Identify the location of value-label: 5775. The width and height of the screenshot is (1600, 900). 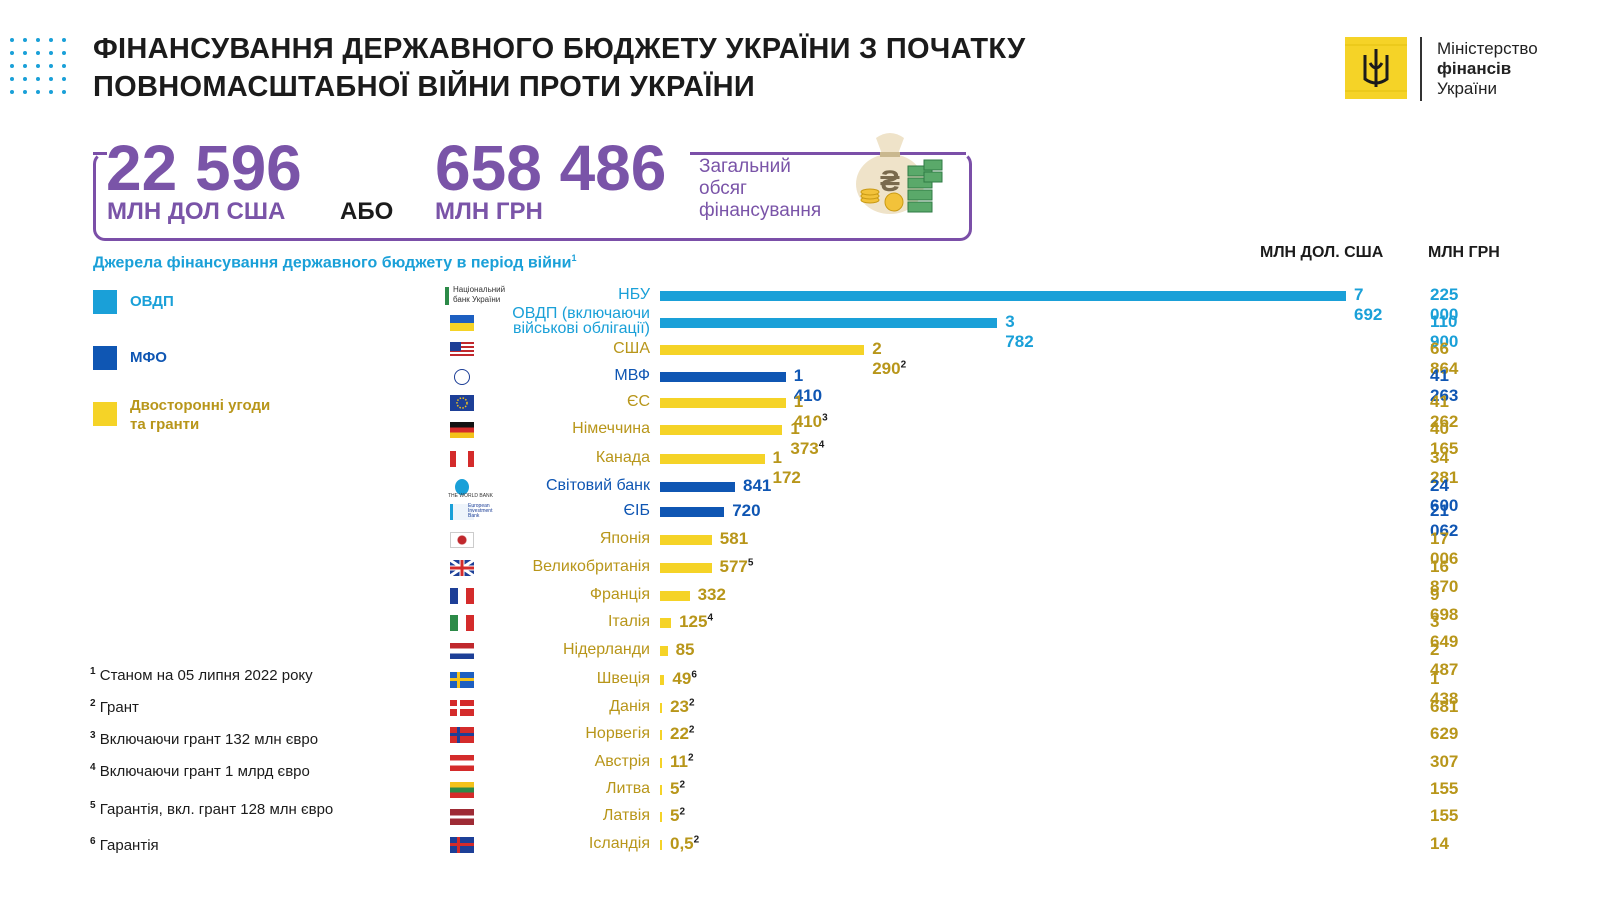
(737, 567).